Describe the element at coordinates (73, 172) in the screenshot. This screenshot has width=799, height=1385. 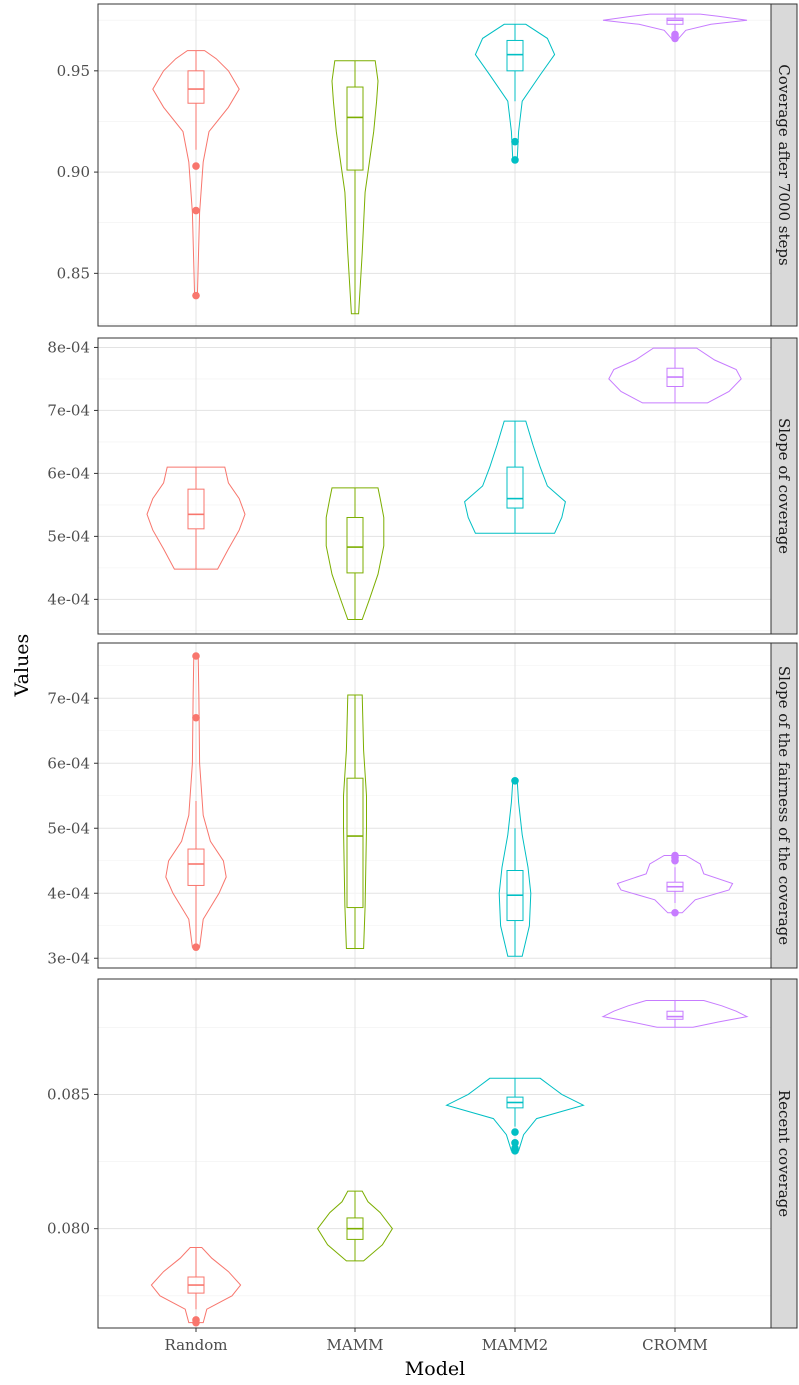
I see `y-tick-label: 0.90` at that location.